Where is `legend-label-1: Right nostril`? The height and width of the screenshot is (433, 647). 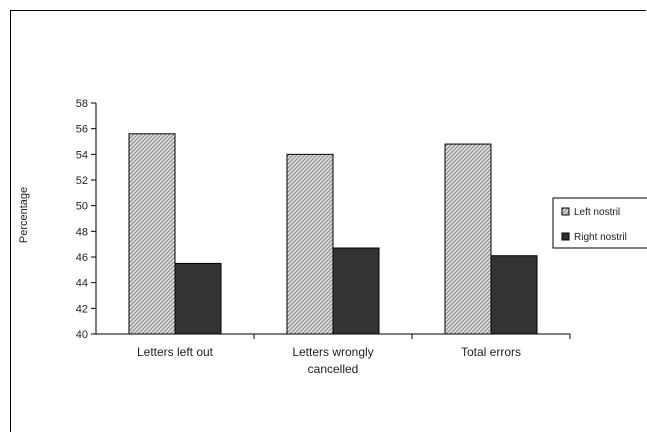 legend-label-1: Right nostril is located at coordinates (600, 237).